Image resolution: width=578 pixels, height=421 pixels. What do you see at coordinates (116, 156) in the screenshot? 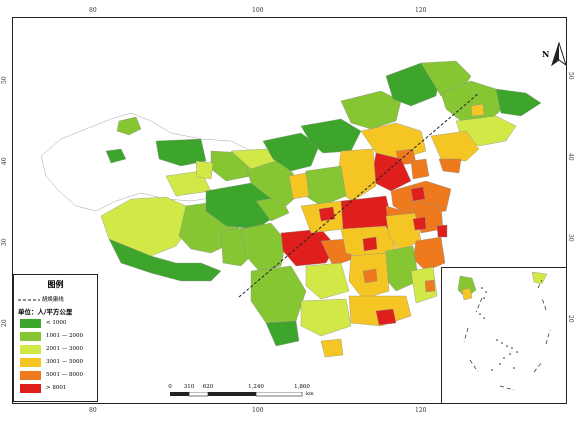
I see `region-xj-ili` at bounding box center [116, 156].